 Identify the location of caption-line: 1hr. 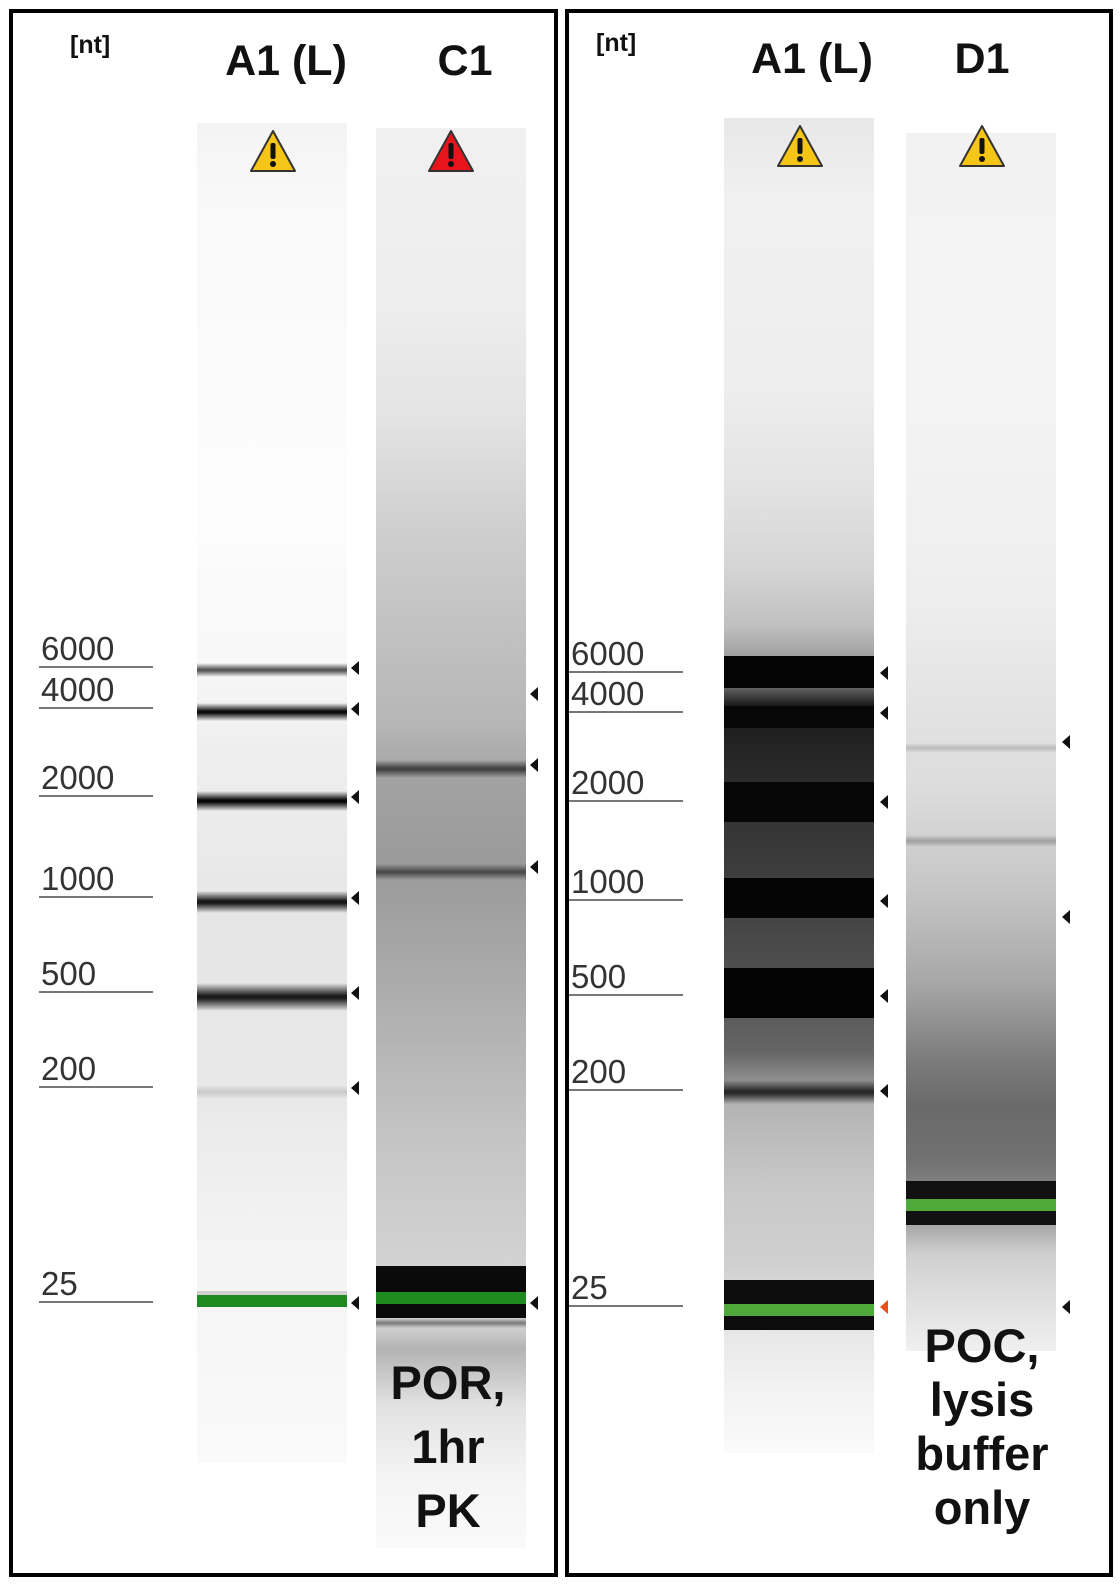
(448, 1446).